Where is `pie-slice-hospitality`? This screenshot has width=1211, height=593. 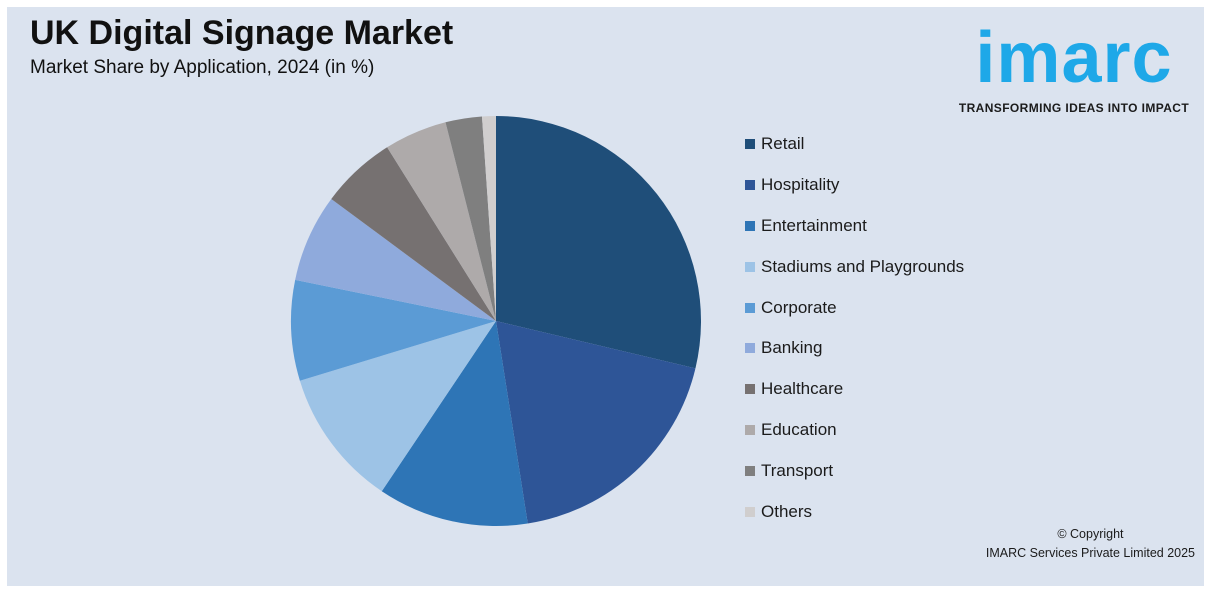 pie-slice-hospitality is located at coordinates (596, 422).